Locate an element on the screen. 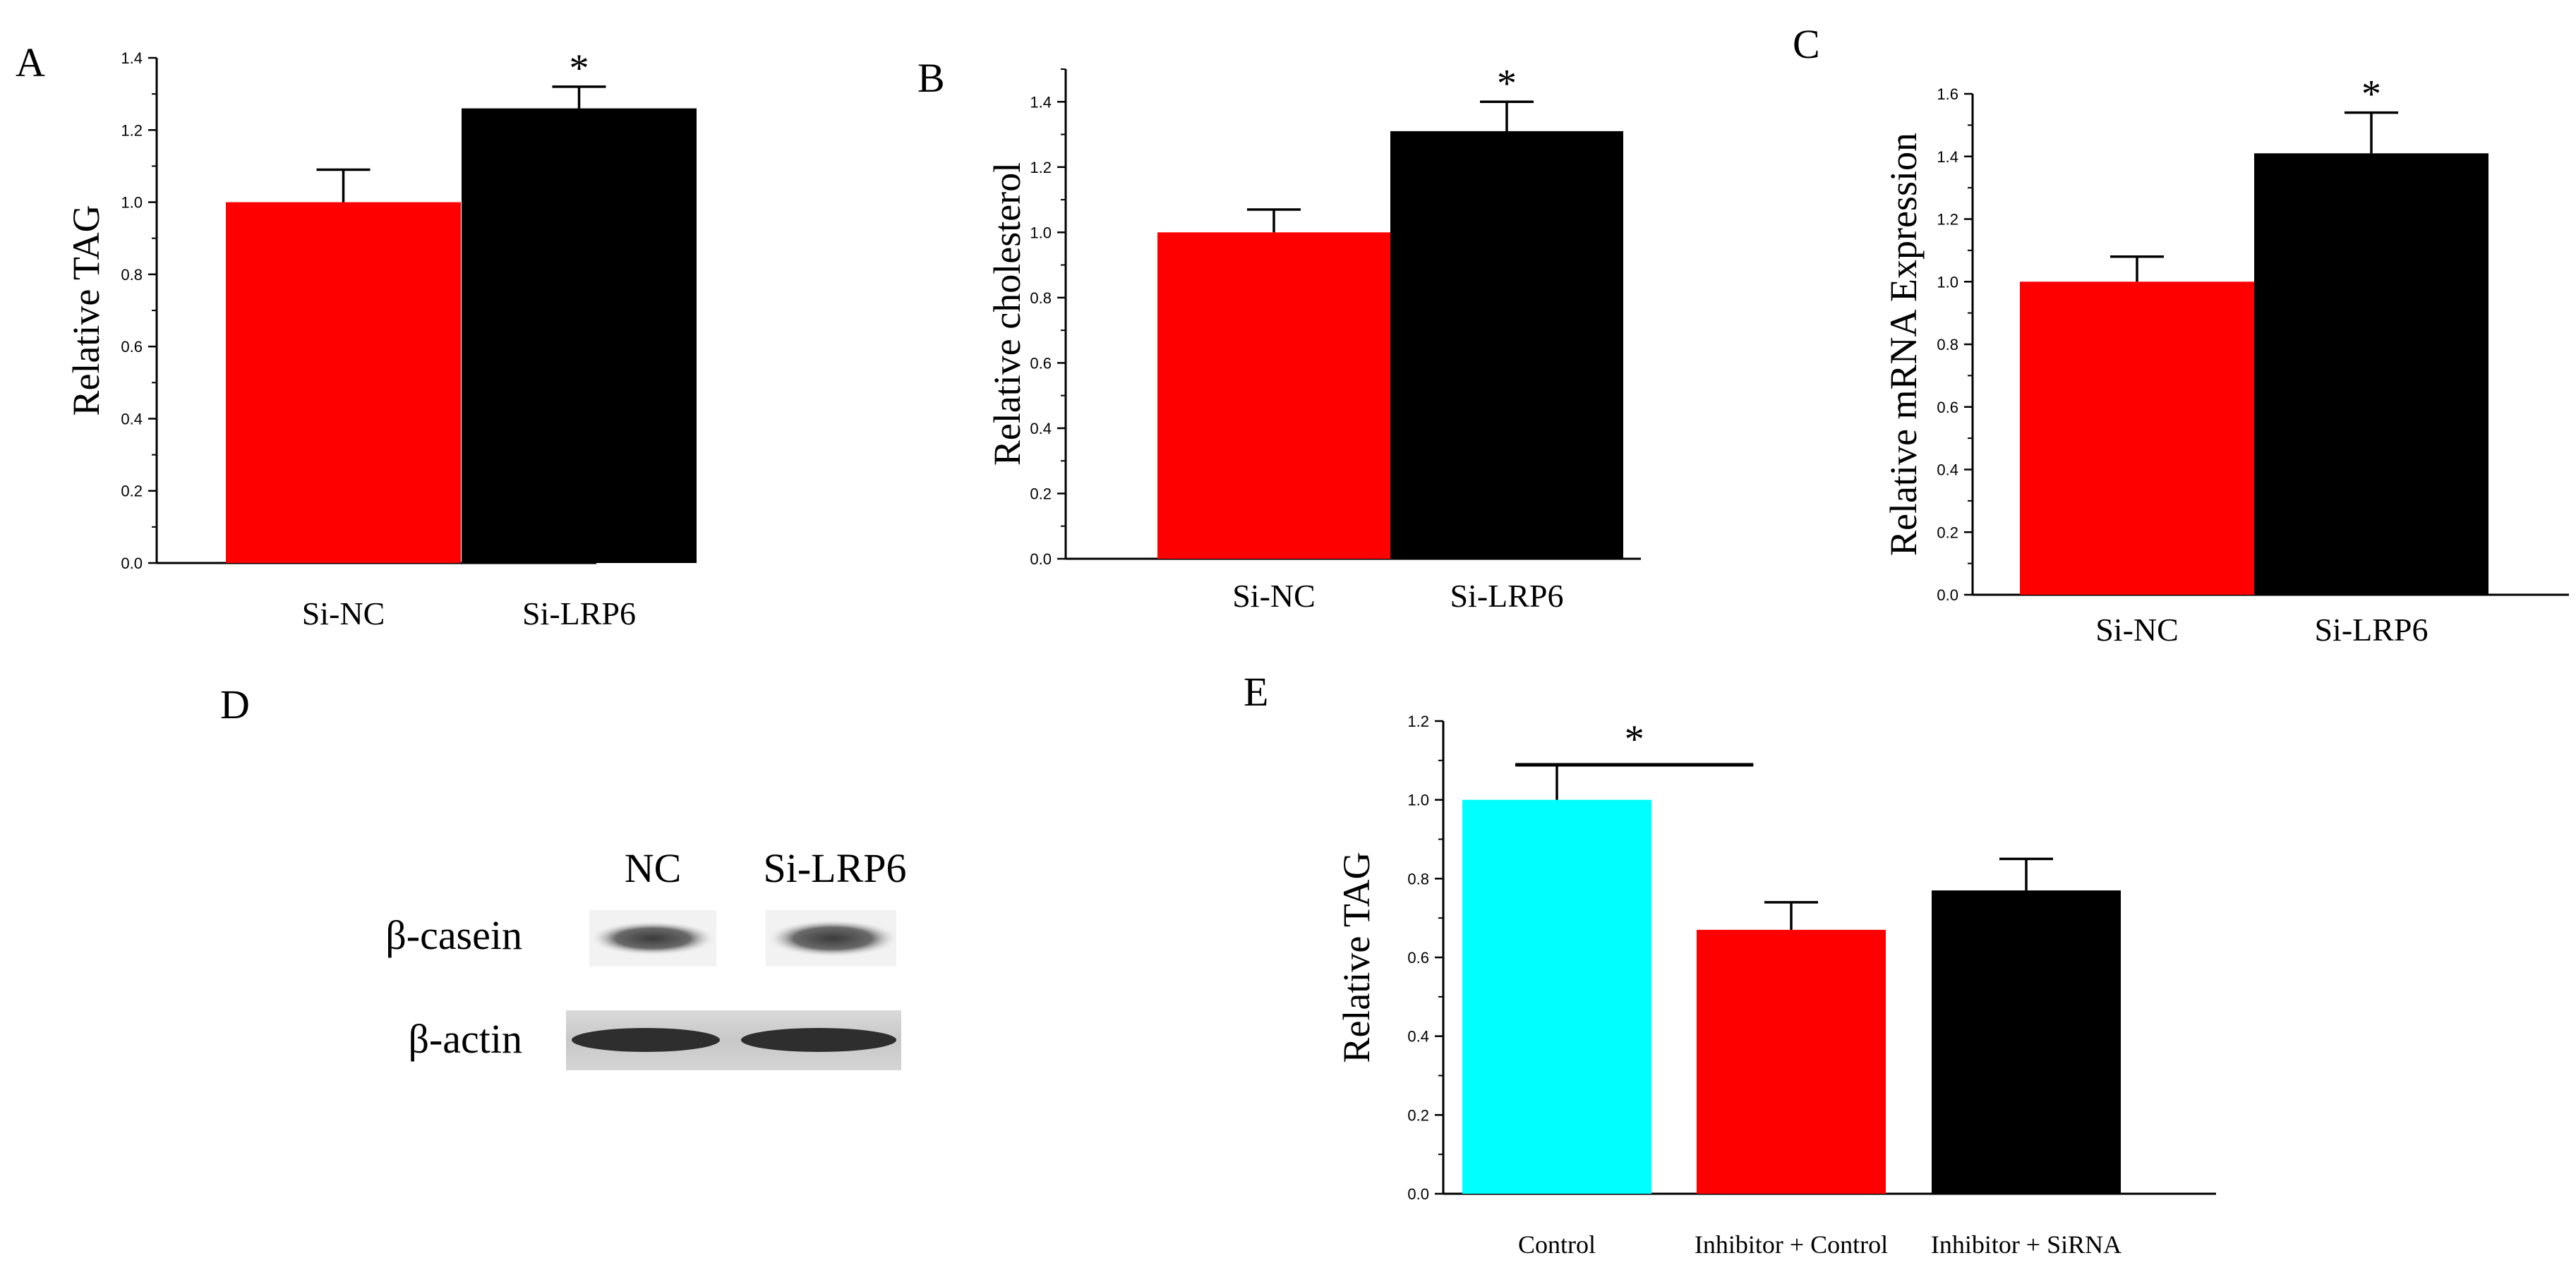  category-label: Inhibitor + SiRNA is located at coordinates (2026, 1245).